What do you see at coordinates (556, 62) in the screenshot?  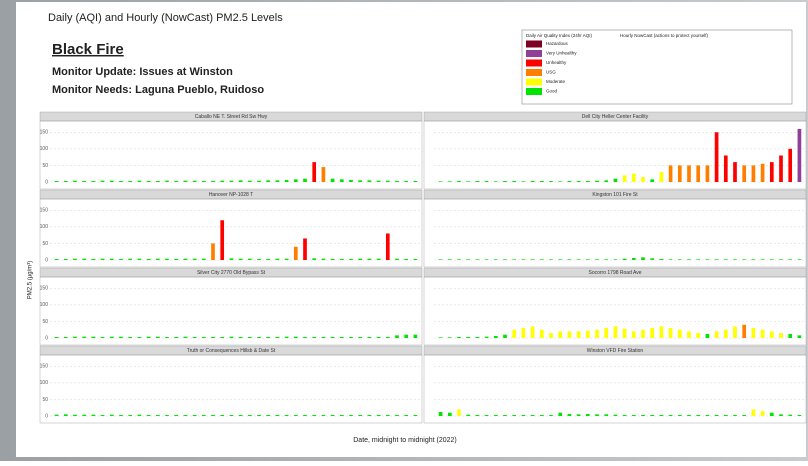 I see `legend-label: Unhealthy` at bounding box center [556, 62].